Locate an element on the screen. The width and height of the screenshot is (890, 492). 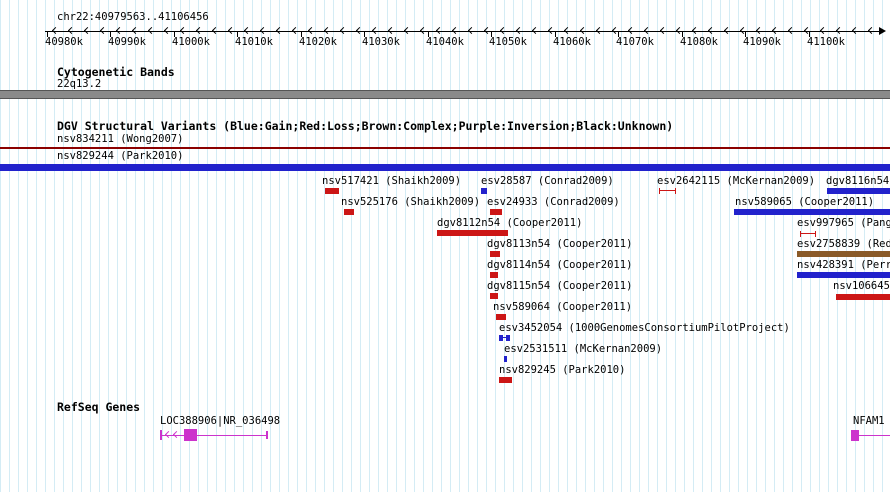
variant-glyph-esv997965 is located at coordinates (808, 234).